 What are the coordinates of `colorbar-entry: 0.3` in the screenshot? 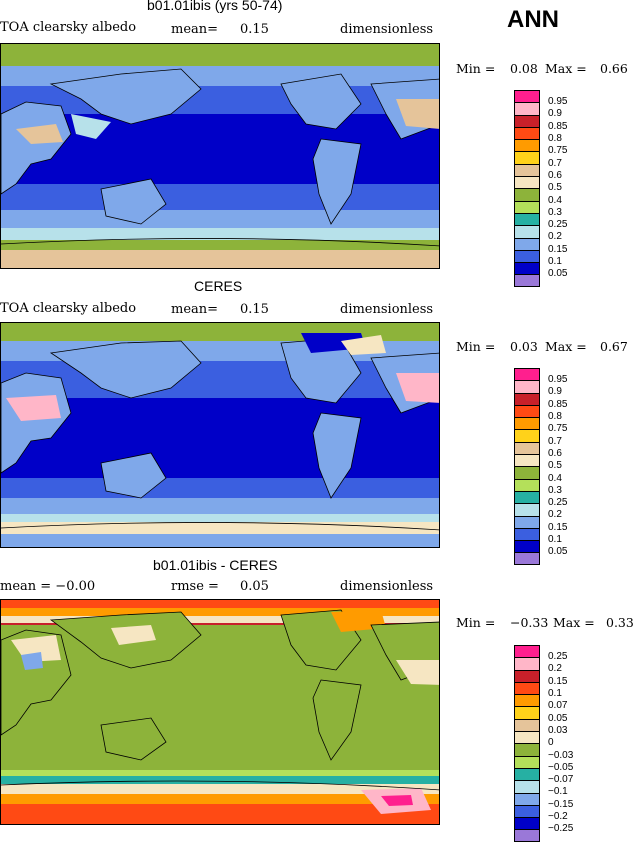 It's located at (540, 208).